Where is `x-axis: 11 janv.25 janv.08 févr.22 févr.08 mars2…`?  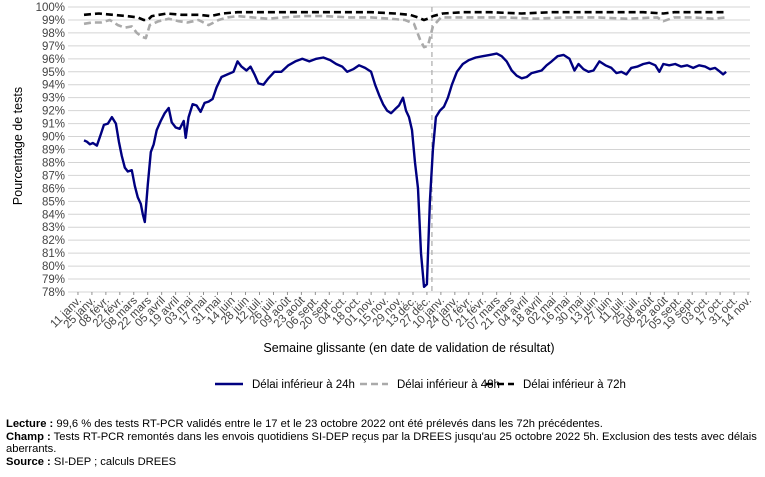
x-axis: 11 janv.25 janv.08 févr.22 févr.08 mars2… is located at coordinates (401, 312).